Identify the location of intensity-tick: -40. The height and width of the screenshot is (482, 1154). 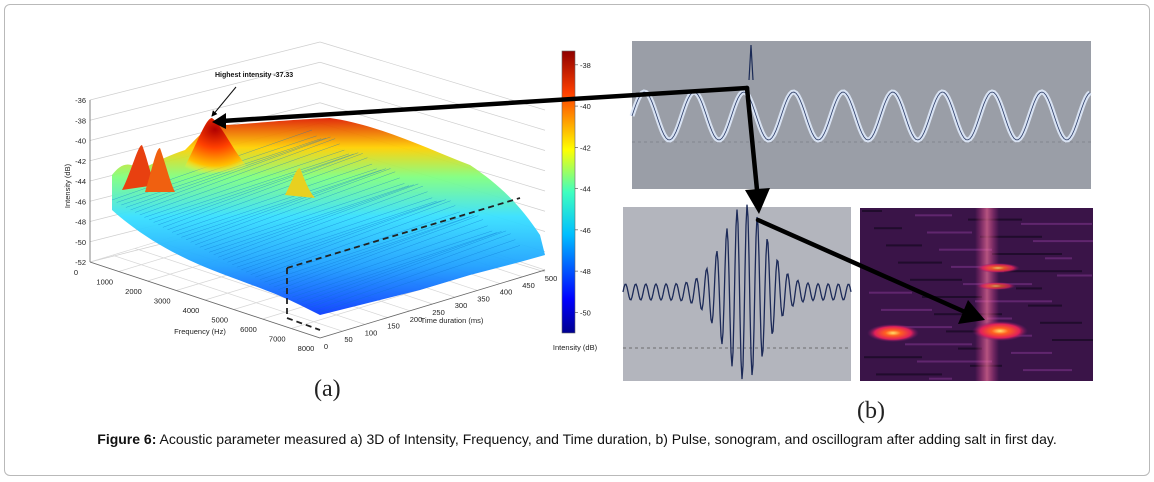
(80, 141).